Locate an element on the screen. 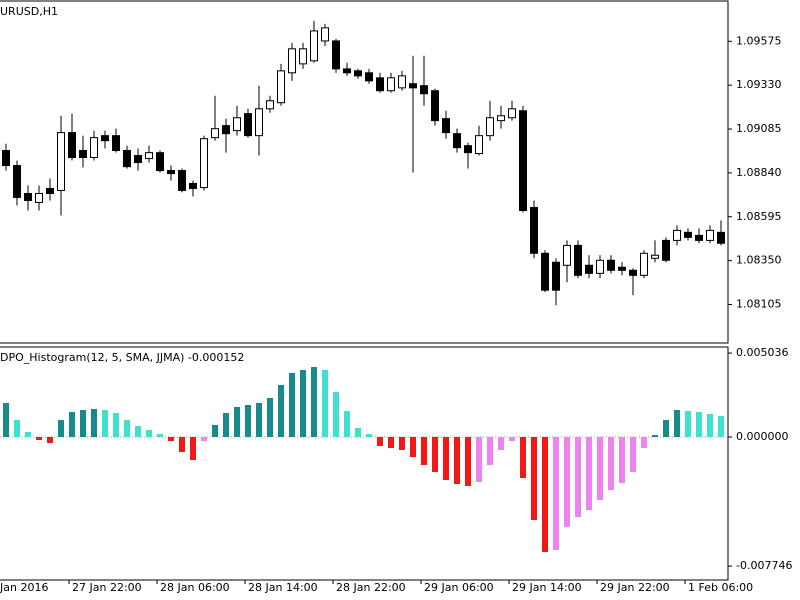 This screenshot has height=600, width=800. chart-title: URUSD,H1 is located at coordinates (29, 11).